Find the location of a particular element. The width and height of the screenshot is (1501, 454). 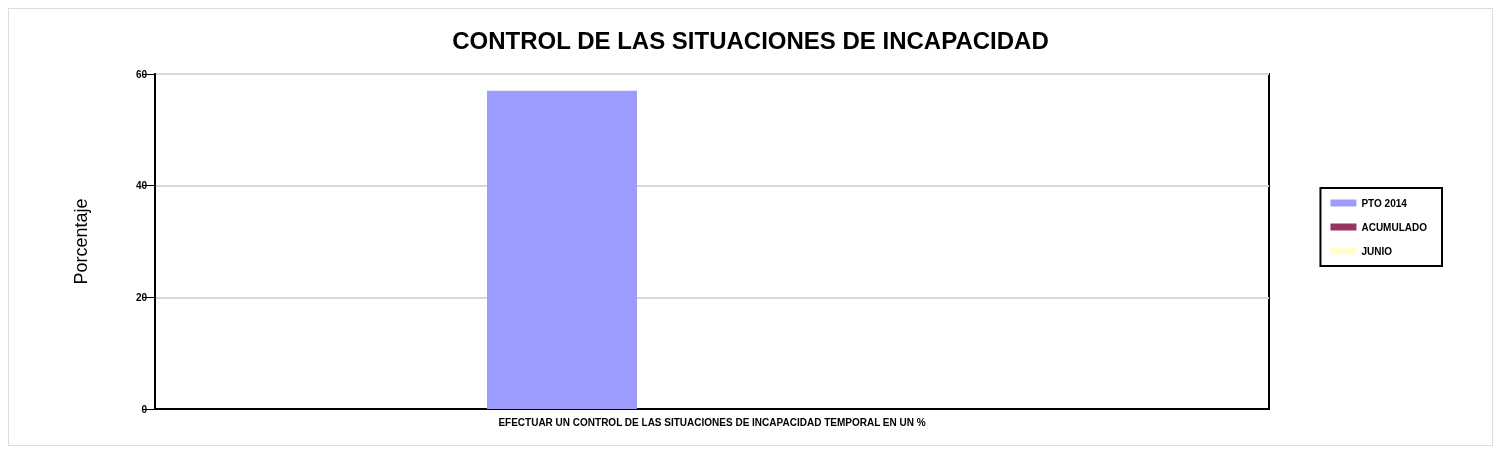

y-tick-label: 40 is located at coordinates (141, 186).